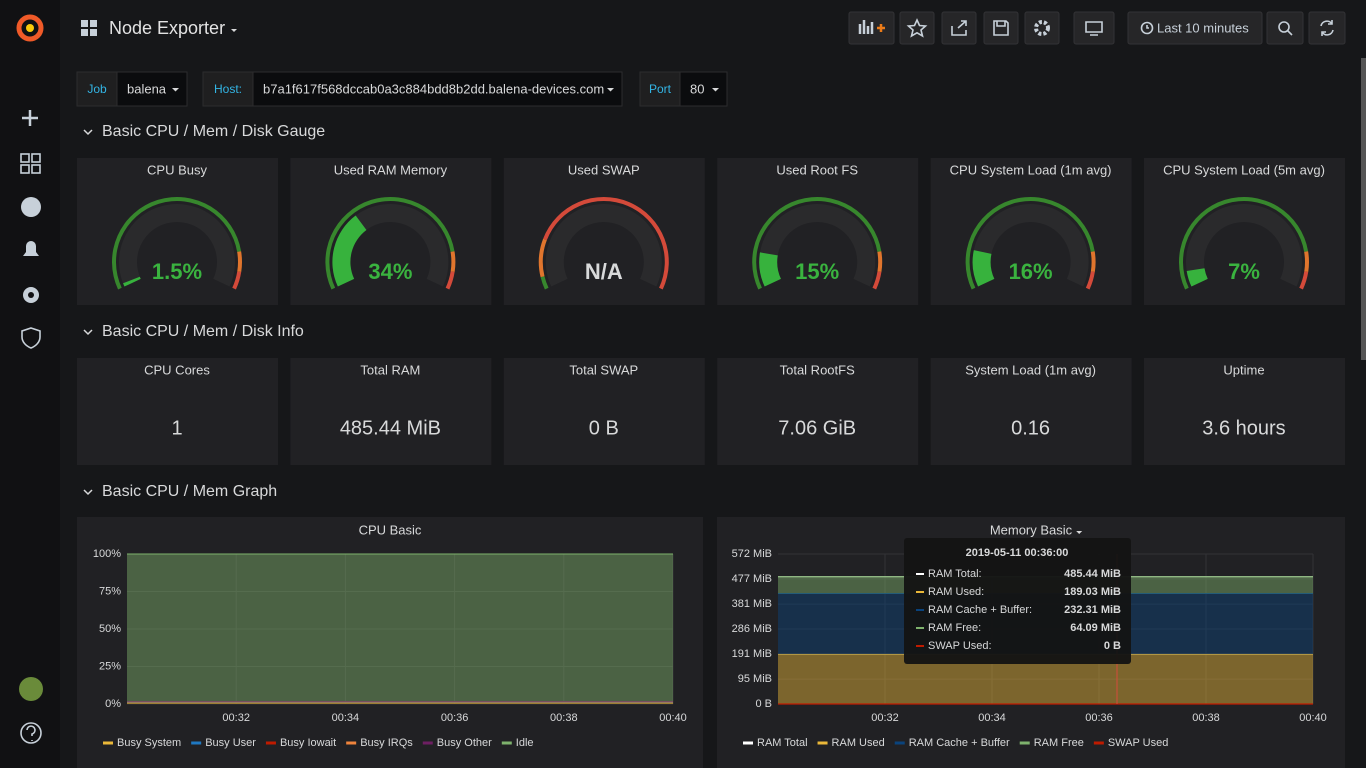 Image resolution: width=1366 pixels, height=768 pixels. Describe the element at coordinates (817, 428) in the screenshot. I see `stat-value: 7.06 GiB` at that location.